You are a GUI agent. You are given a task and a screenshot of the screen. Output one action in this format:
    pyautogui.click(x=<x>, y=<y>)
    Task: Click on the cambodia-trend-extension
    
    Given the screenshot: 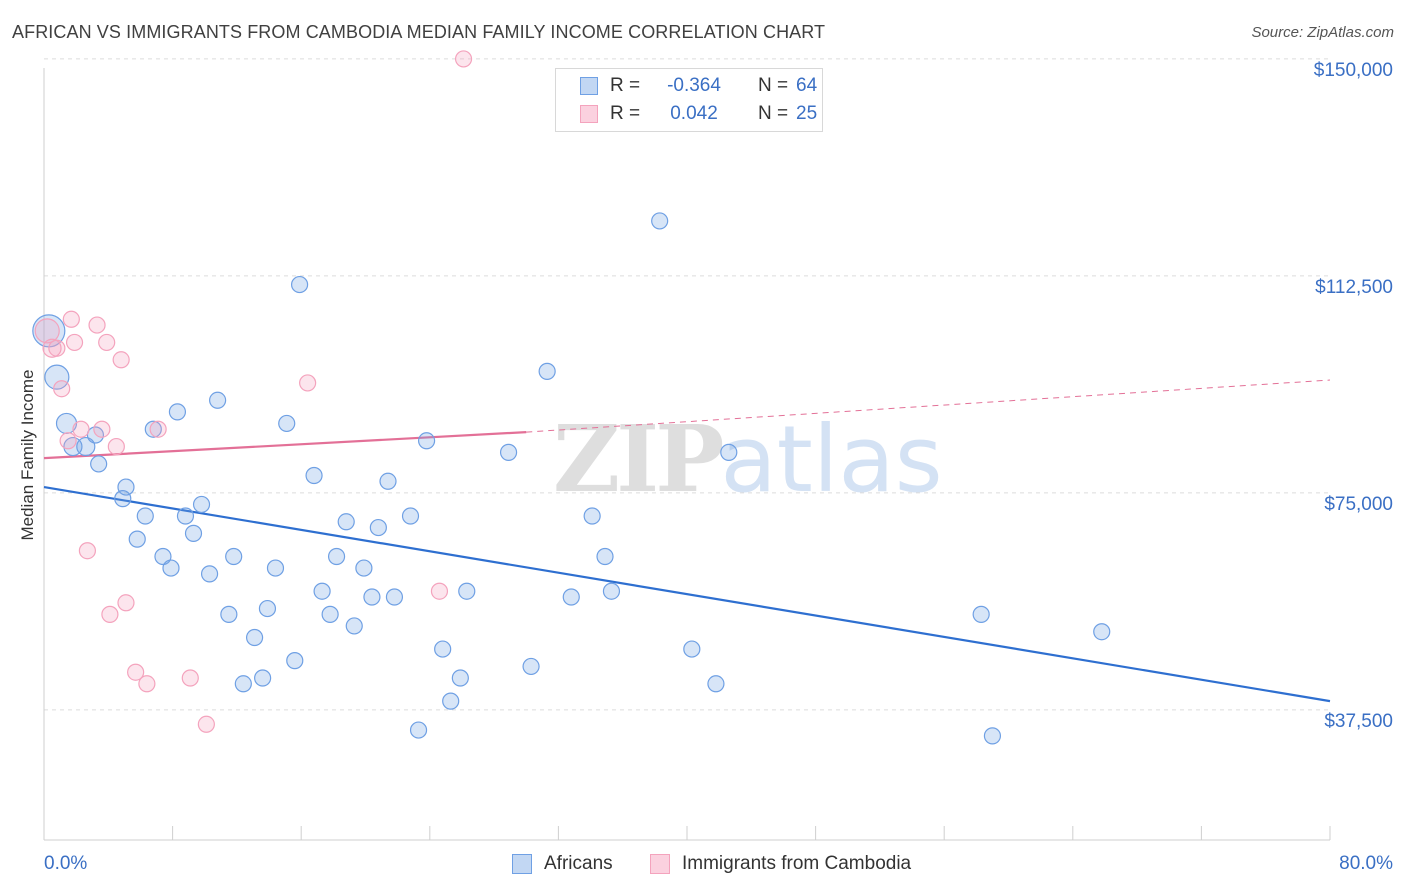 What is the action you would take?
    pyautogui.click(x=928, y=406)
    